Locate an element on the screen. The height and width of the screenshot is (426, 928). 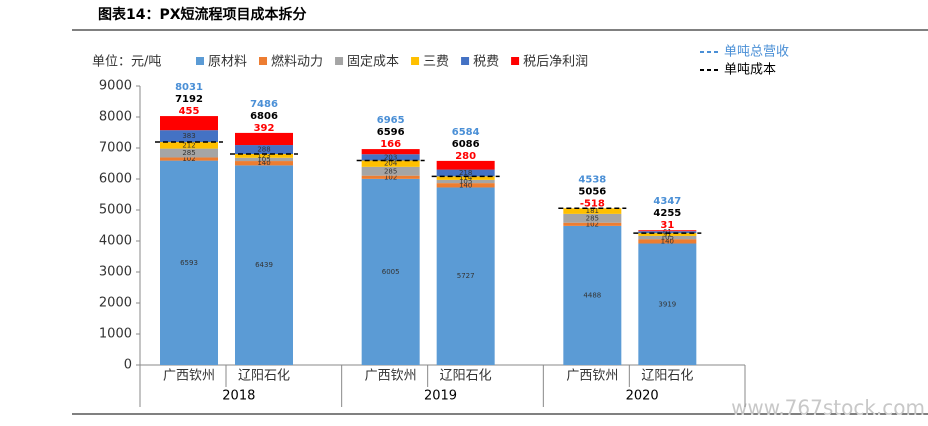
segment-label: 114 is located at coordinates (466, 178).